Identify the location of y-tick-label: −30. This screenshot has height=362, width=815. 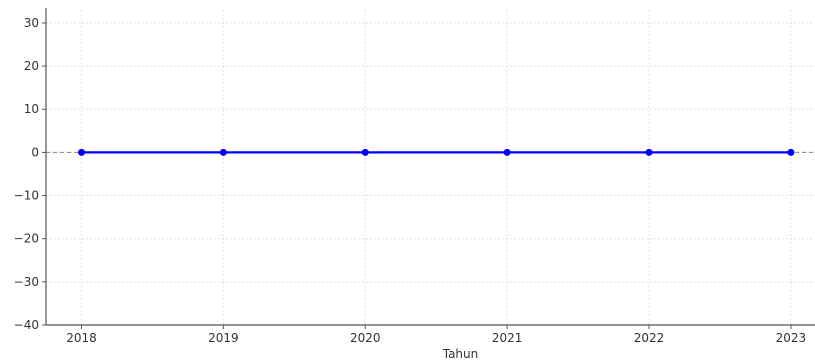
(26, 282).